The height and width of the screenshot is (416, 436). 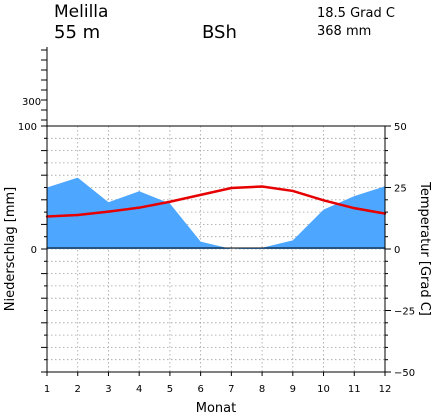 I want to click on month-tick-label: 1, so click(x=47, y=389).